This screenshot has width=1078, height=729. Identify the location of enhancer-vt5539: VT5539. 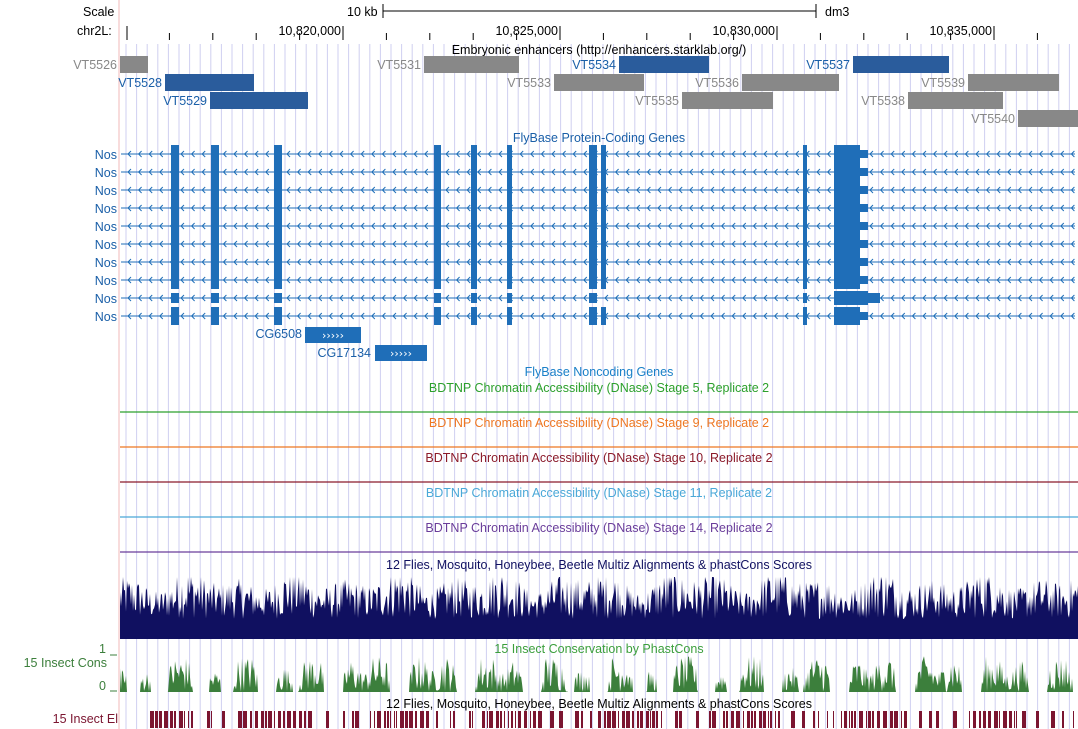
(990, 82).